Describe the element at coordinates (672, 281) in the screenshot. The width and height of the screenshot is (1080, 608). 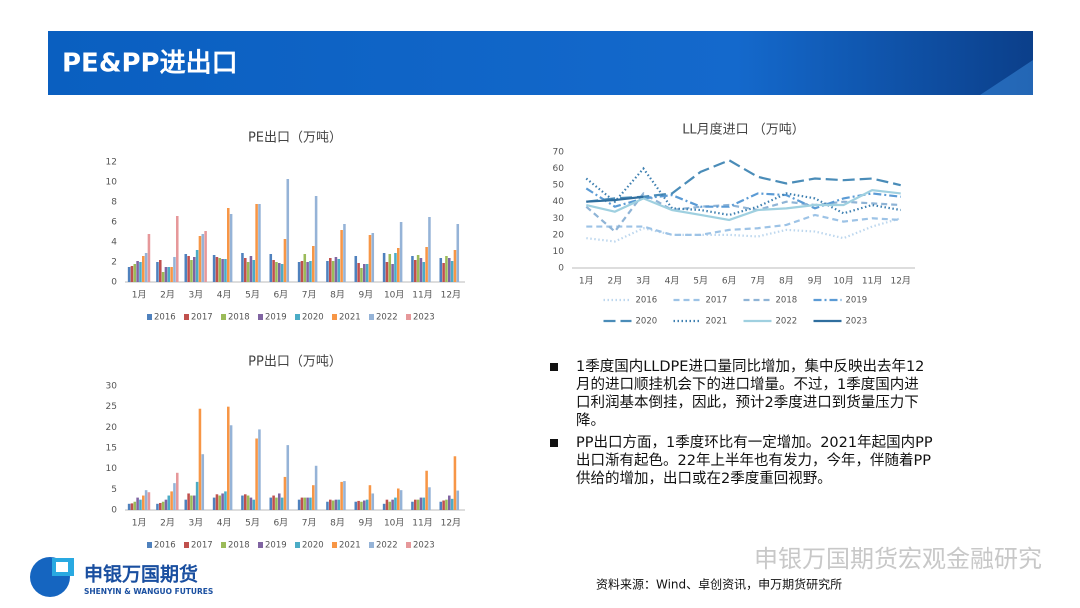
I see `x-tick-label: 4月` at that location.